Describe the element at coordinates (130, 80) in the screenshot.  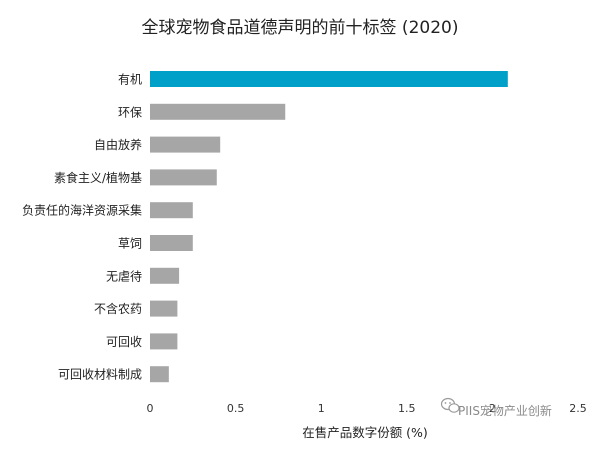
I see `category-label-1: 有机` at that location.